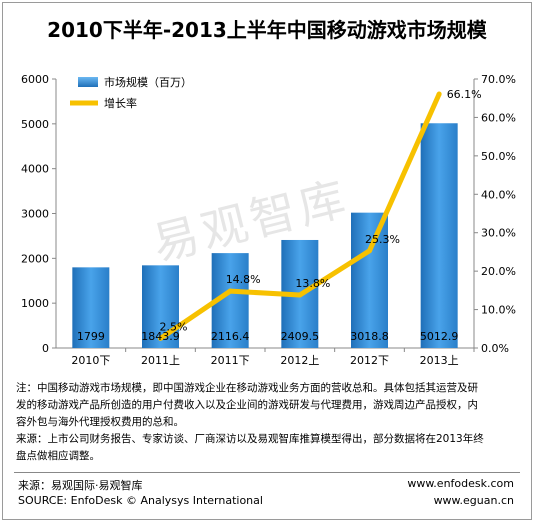 The image size is (534, 522). What do you see at coordinates (35, 303) in the screenshot?
I see `y-left-tick-label: 1000` at bounding box center [35, 303].